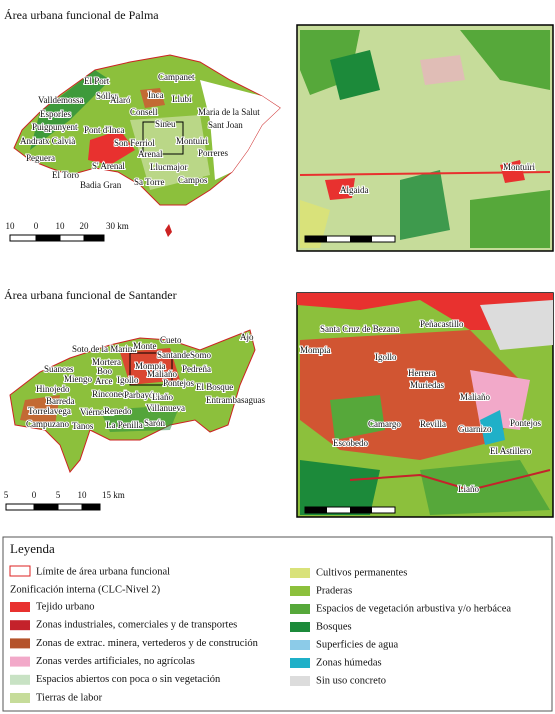 Image resolution: width=555 pixels, height=714 pixels. Describe the element at coordinates (162, 374) in the screenshot. I see `place-label: Maliaño` at that location.